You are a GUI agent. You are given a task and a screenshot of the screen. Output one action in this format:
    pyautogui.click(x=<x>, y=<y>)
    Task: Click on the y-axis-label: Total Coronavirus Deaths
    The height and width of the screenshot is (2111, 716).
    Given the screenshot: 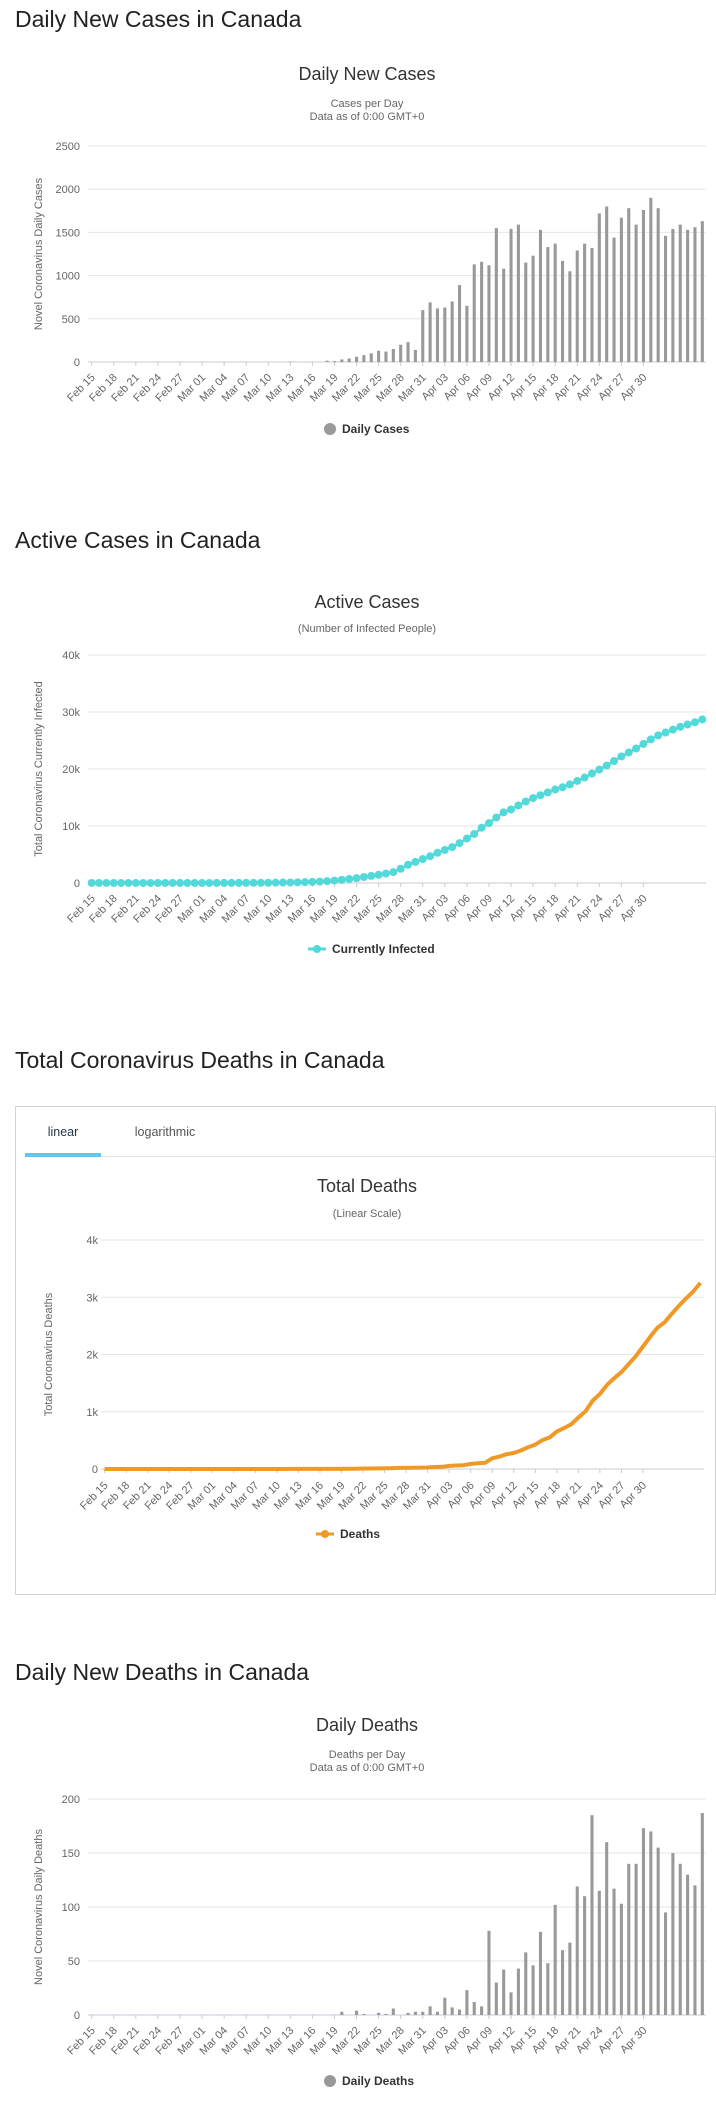 What is the action you would take?
    pyautogui.click(x=49, y=1354)
    